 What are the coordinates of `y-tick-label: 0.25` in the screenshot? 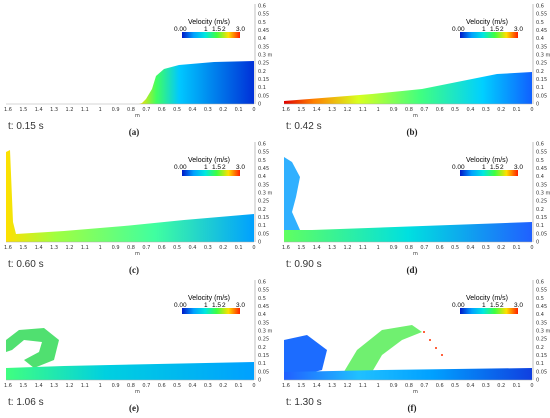 It's located at (263, 64).